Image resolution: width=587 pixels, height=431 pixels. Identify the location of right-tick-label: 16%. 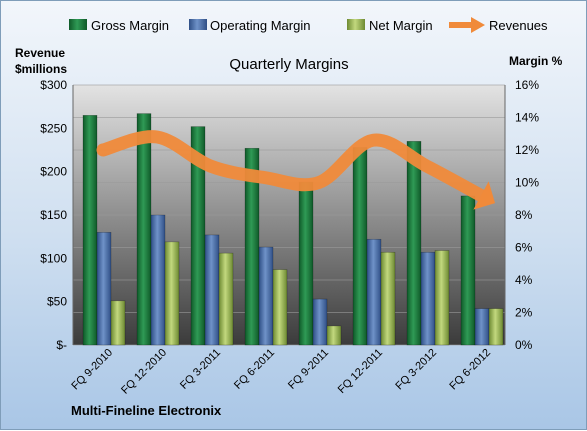
(527, 85).